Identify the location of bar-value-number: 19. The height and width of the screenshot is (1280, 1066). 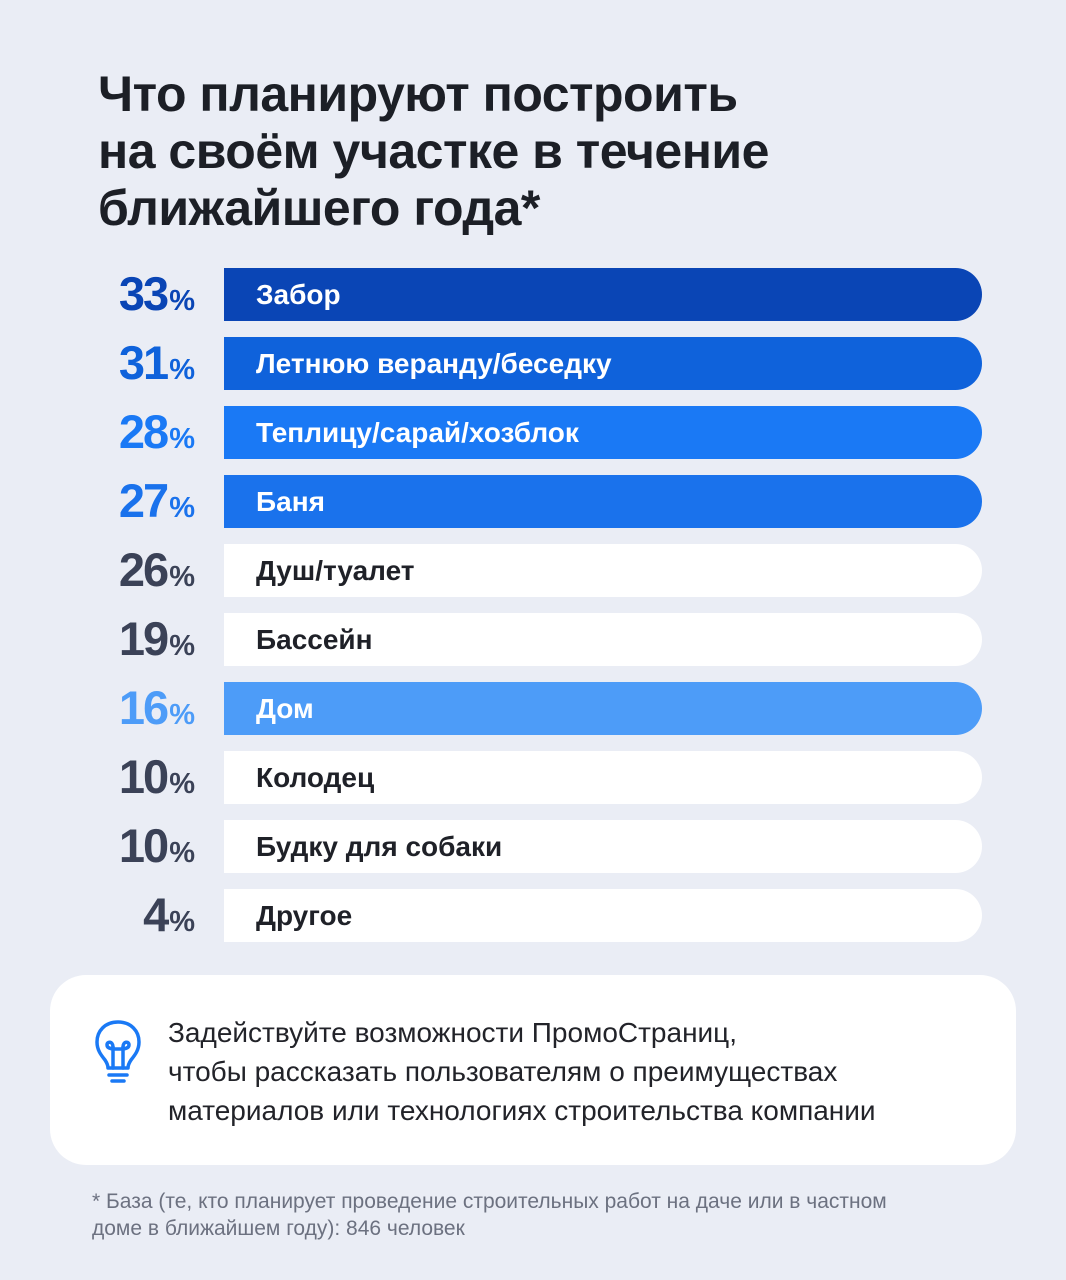
(143, 638).